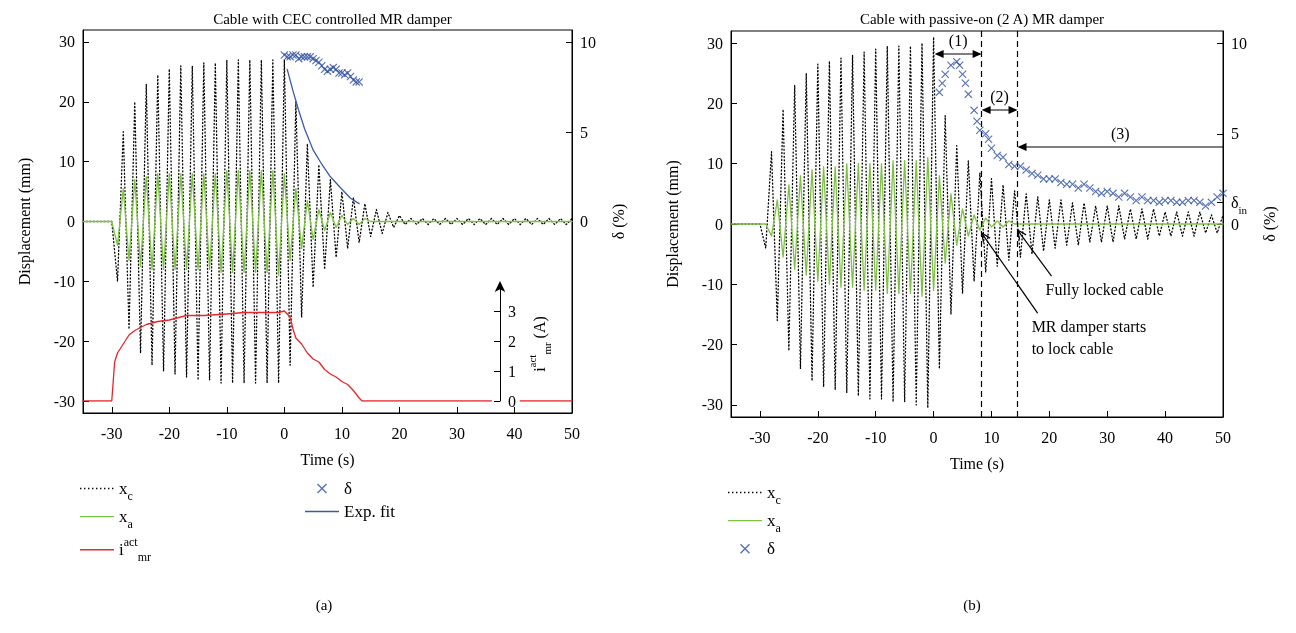 Image resolution: width=1296 pixels, height=633 pixels. What do you see at coordinates (972, 605) in the screenshot?
I see `text: (b)` at bounding box center [972, 605].